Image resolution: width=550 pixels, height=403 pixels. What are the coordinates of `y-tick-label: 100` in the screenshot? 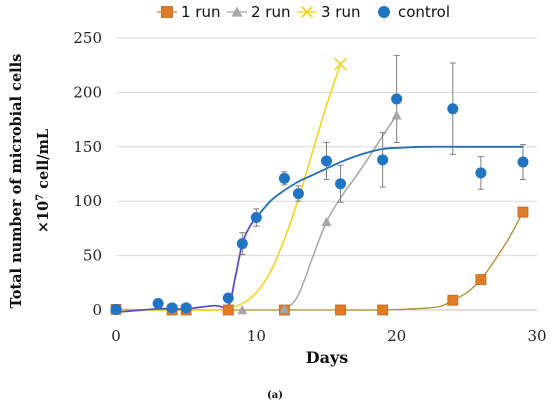 It's located at (87, 201).